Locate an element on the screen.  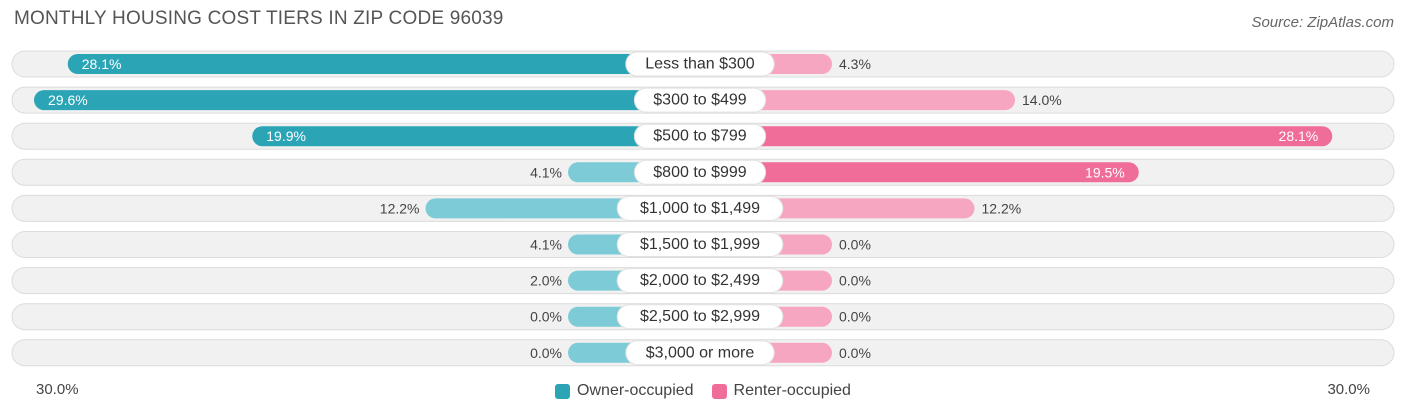
category-label: $3,000 or more is located at coordinates (700, 352).